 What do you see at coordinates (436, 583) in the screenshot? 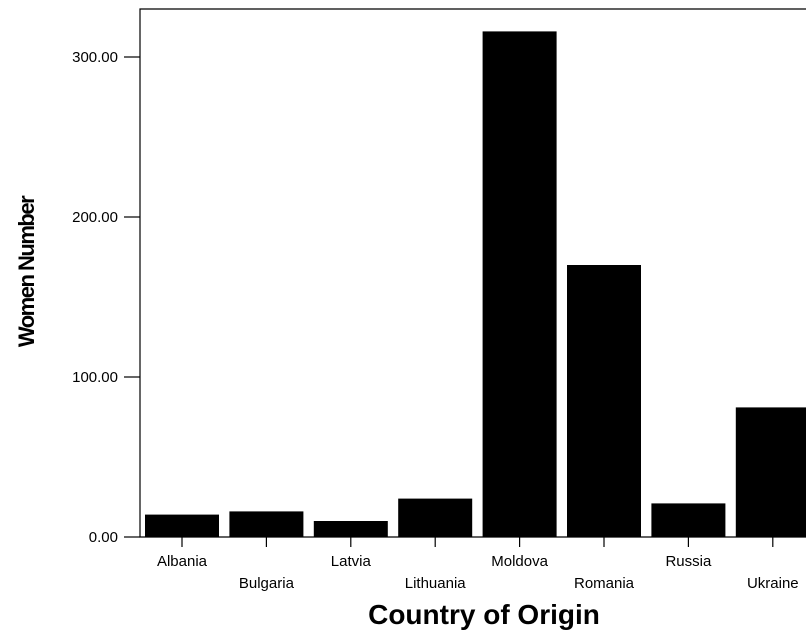
I see `x-tick-label-lithuania: Lithuania` at bounding box center [436, 583].